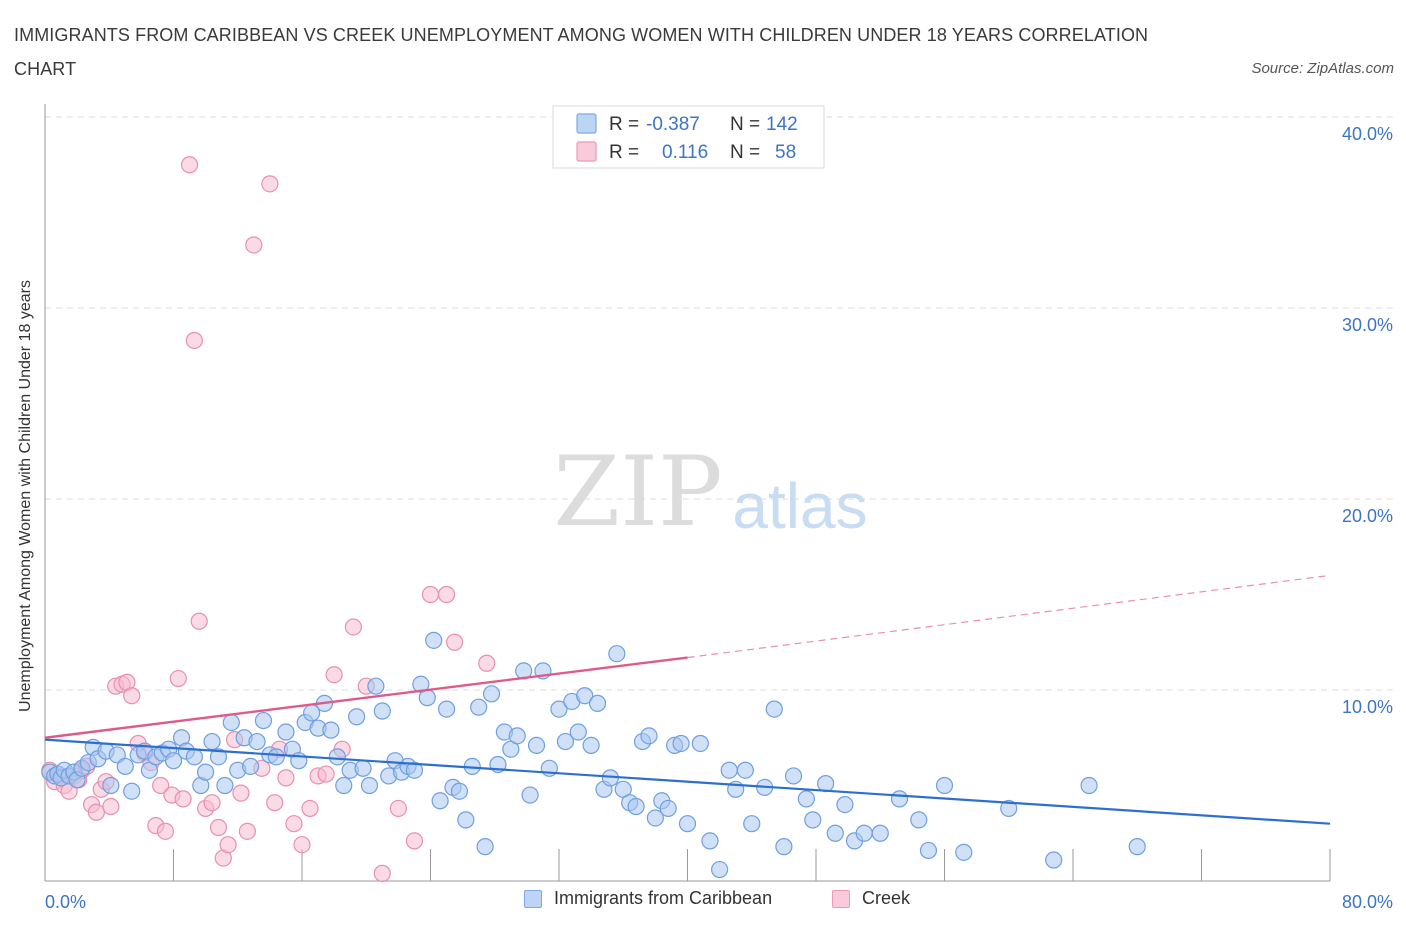  I want to click on caribbean-trend-line, so click(687, 781).